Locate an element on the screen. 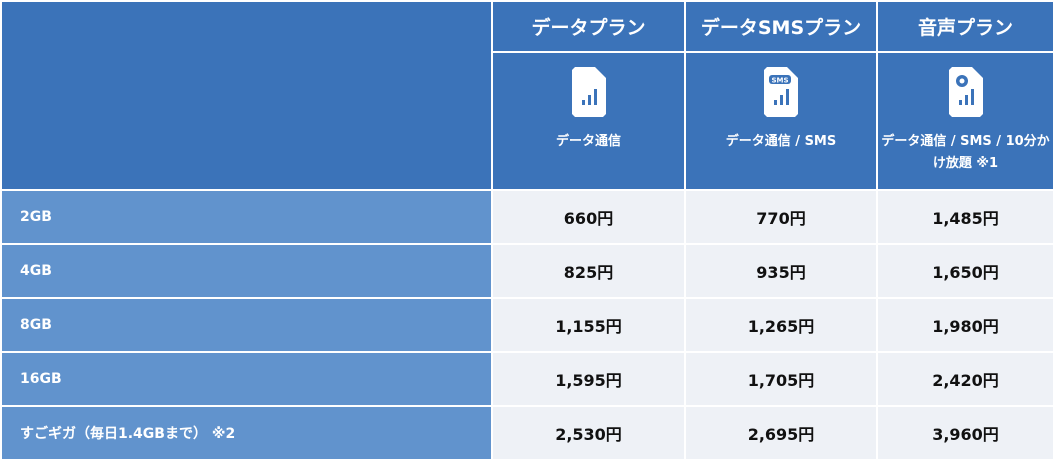 This screenshot has height=461, width=1055. features-text: データ通信 / SMS / 10分かけ放題 ※1 is located at coordinates (965, 152).